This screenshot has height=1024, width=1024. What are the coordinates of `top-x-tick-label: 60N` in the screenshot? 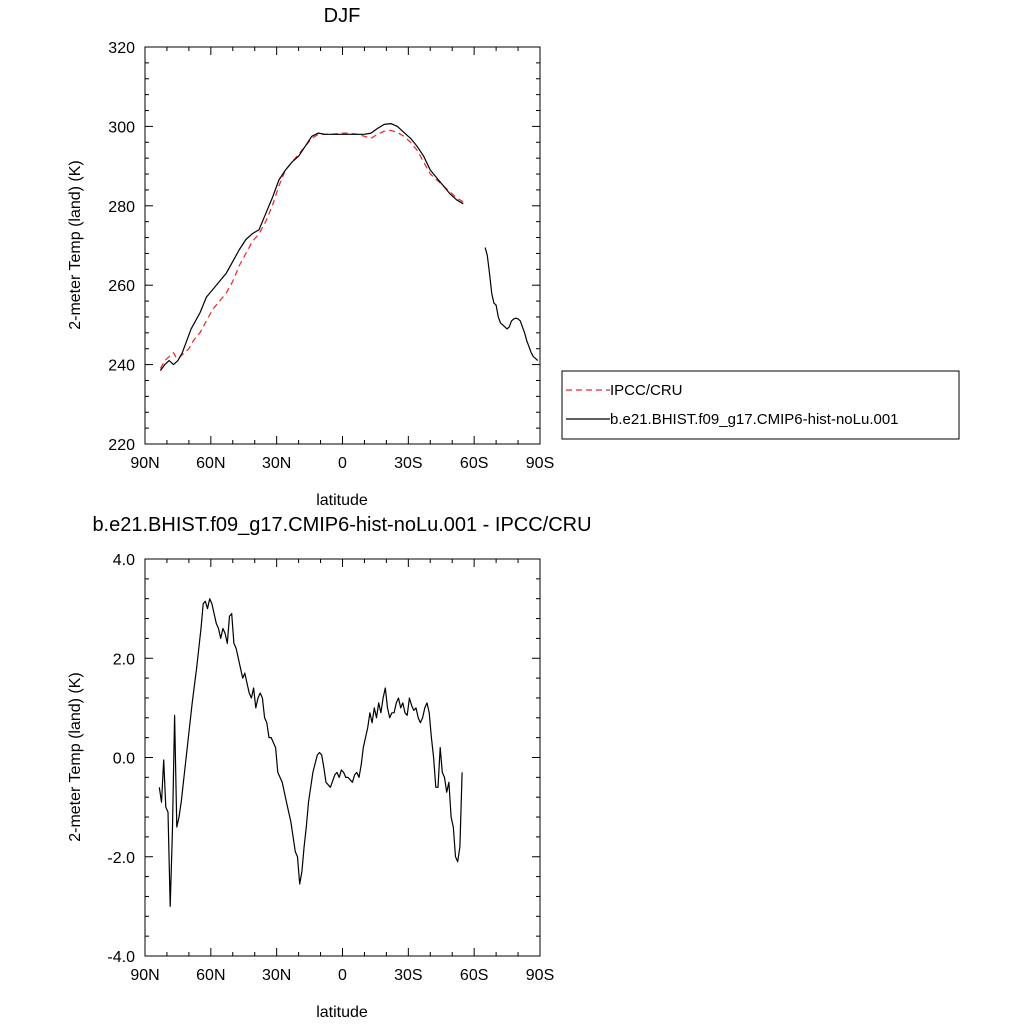 It's located at (210, 463).